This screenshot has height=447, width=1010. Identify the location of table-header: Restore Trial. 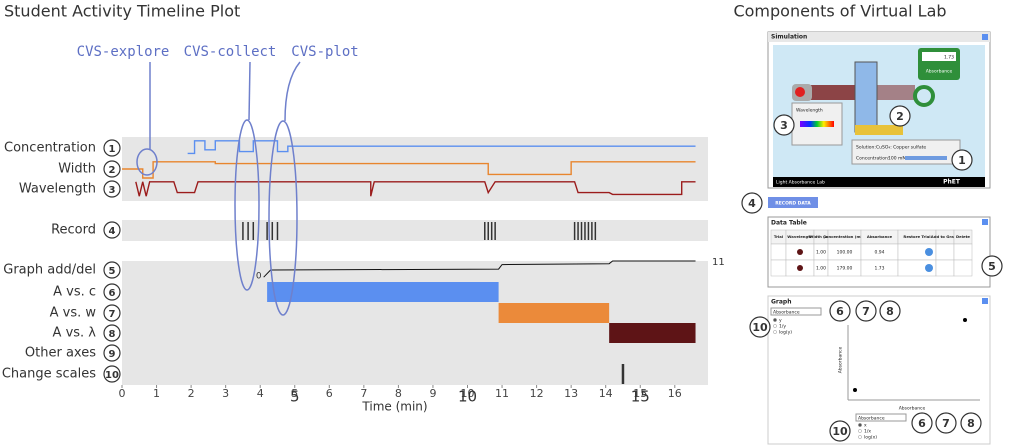
(916, 236).